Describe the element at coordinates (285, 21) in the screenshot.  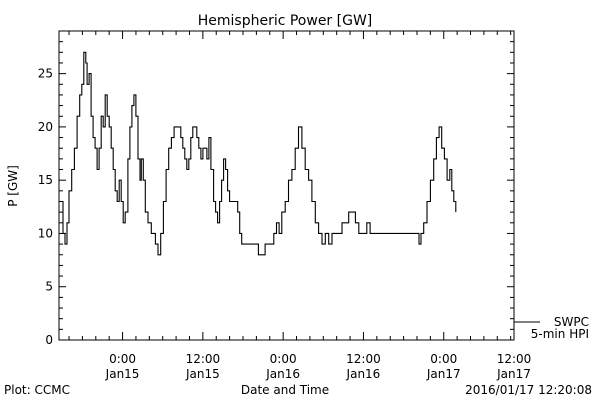
I see `chart-title: Hemispheric Power [GW]` at that location.